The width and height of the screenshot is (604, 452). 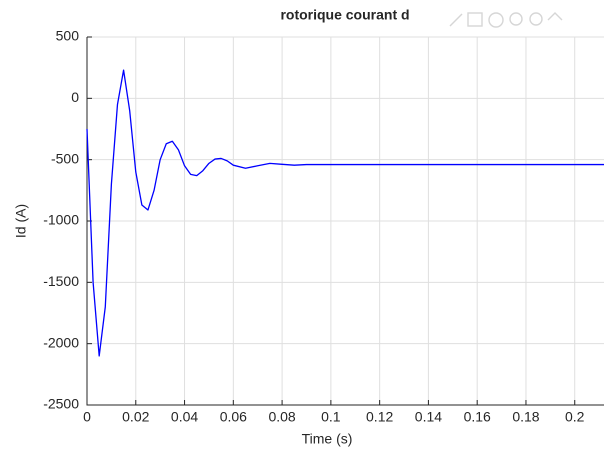 I want to click on y-tick-label: -2000, so click(x=61, y=342).